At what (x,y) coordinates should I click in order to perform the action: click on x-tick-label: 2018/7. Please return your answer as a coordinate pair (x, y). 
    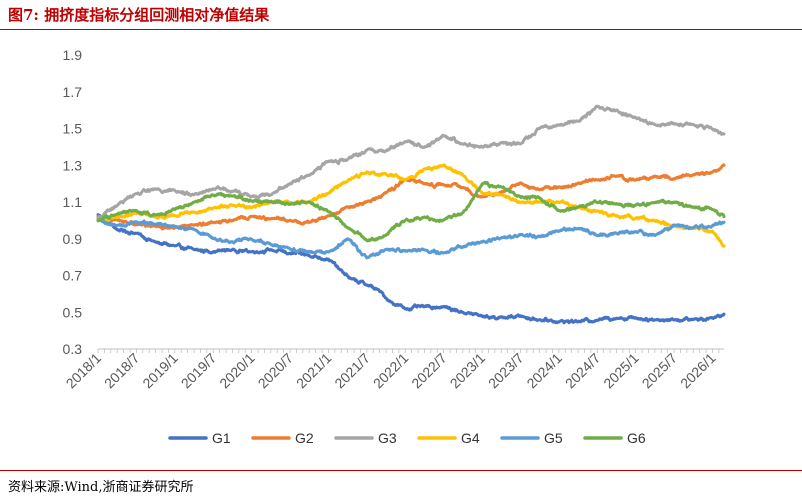
    Looking at the image, I should click on (122, 371).